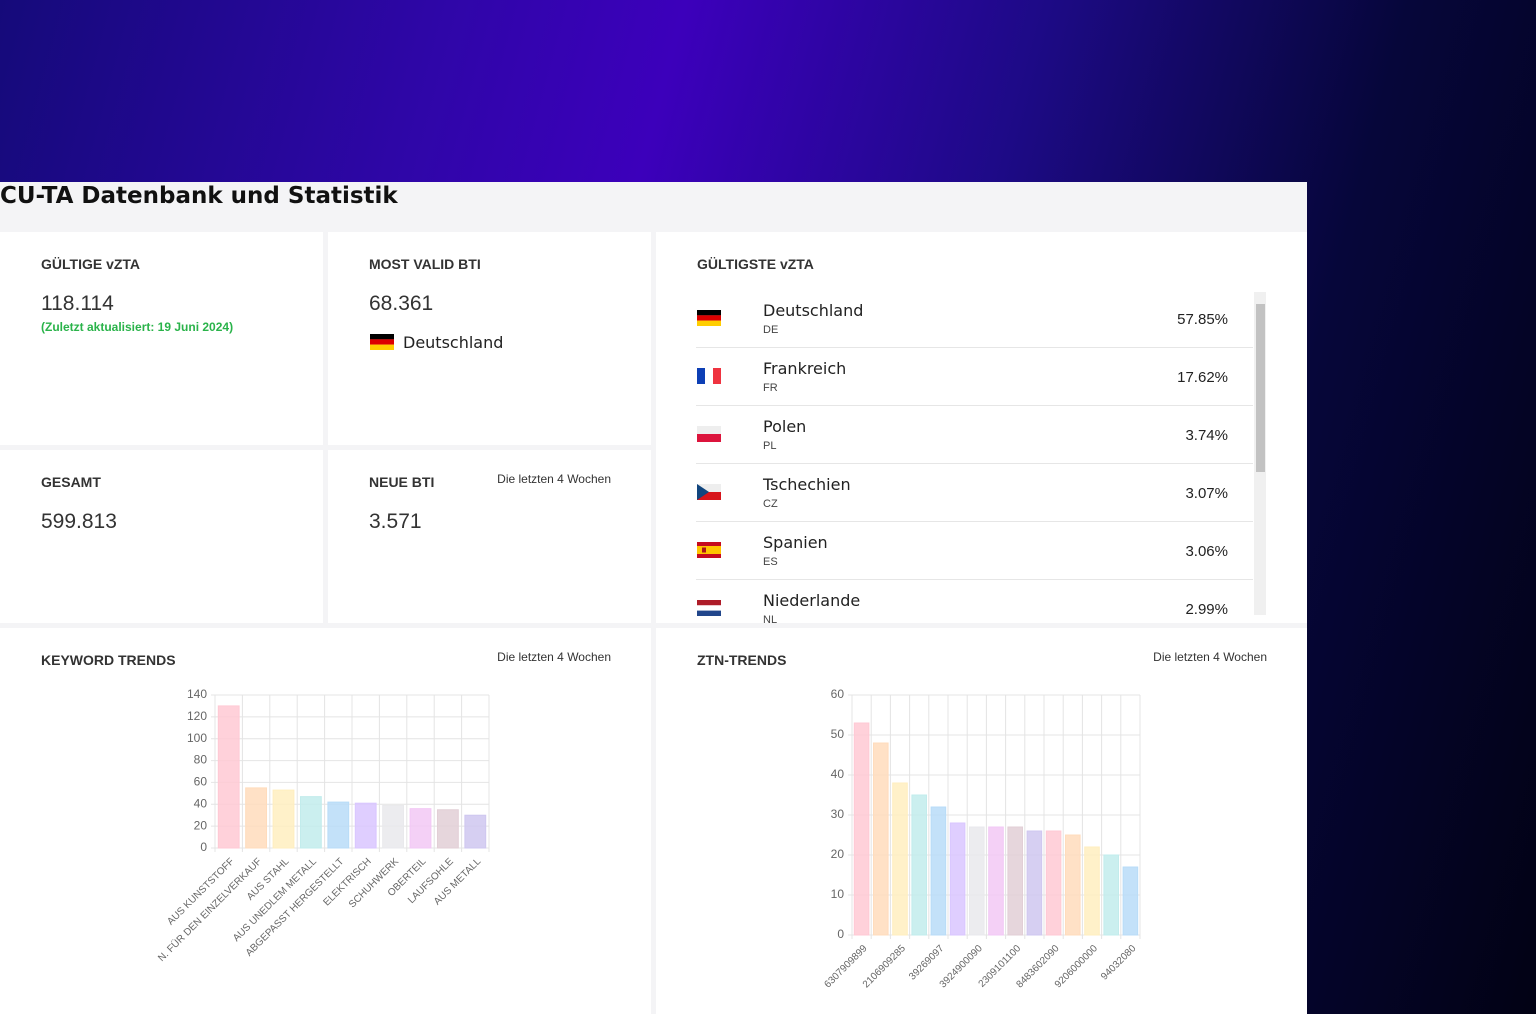  What do you see at coordinates (770, 388) in the screenshot?
I see `country-code: FR` at bounding box center [770, 388].